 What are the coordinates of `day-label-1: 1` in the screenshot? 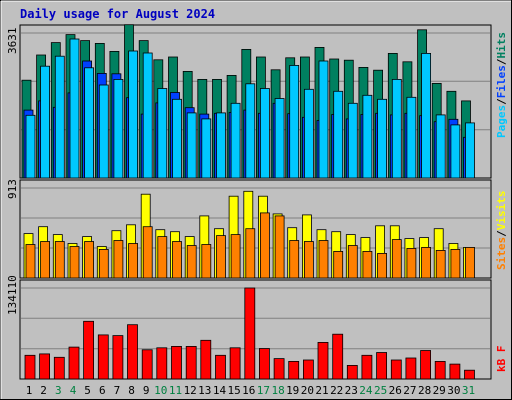 It's located at (29, 390).